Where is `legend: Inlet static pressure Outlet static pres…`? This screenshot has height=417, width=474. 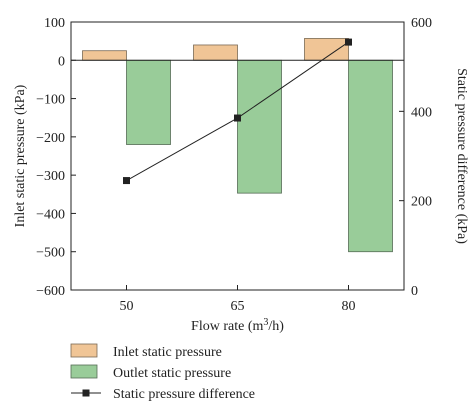
legend: Inlet static pressure Outlet static pres… is located at coordinates (162, 372).